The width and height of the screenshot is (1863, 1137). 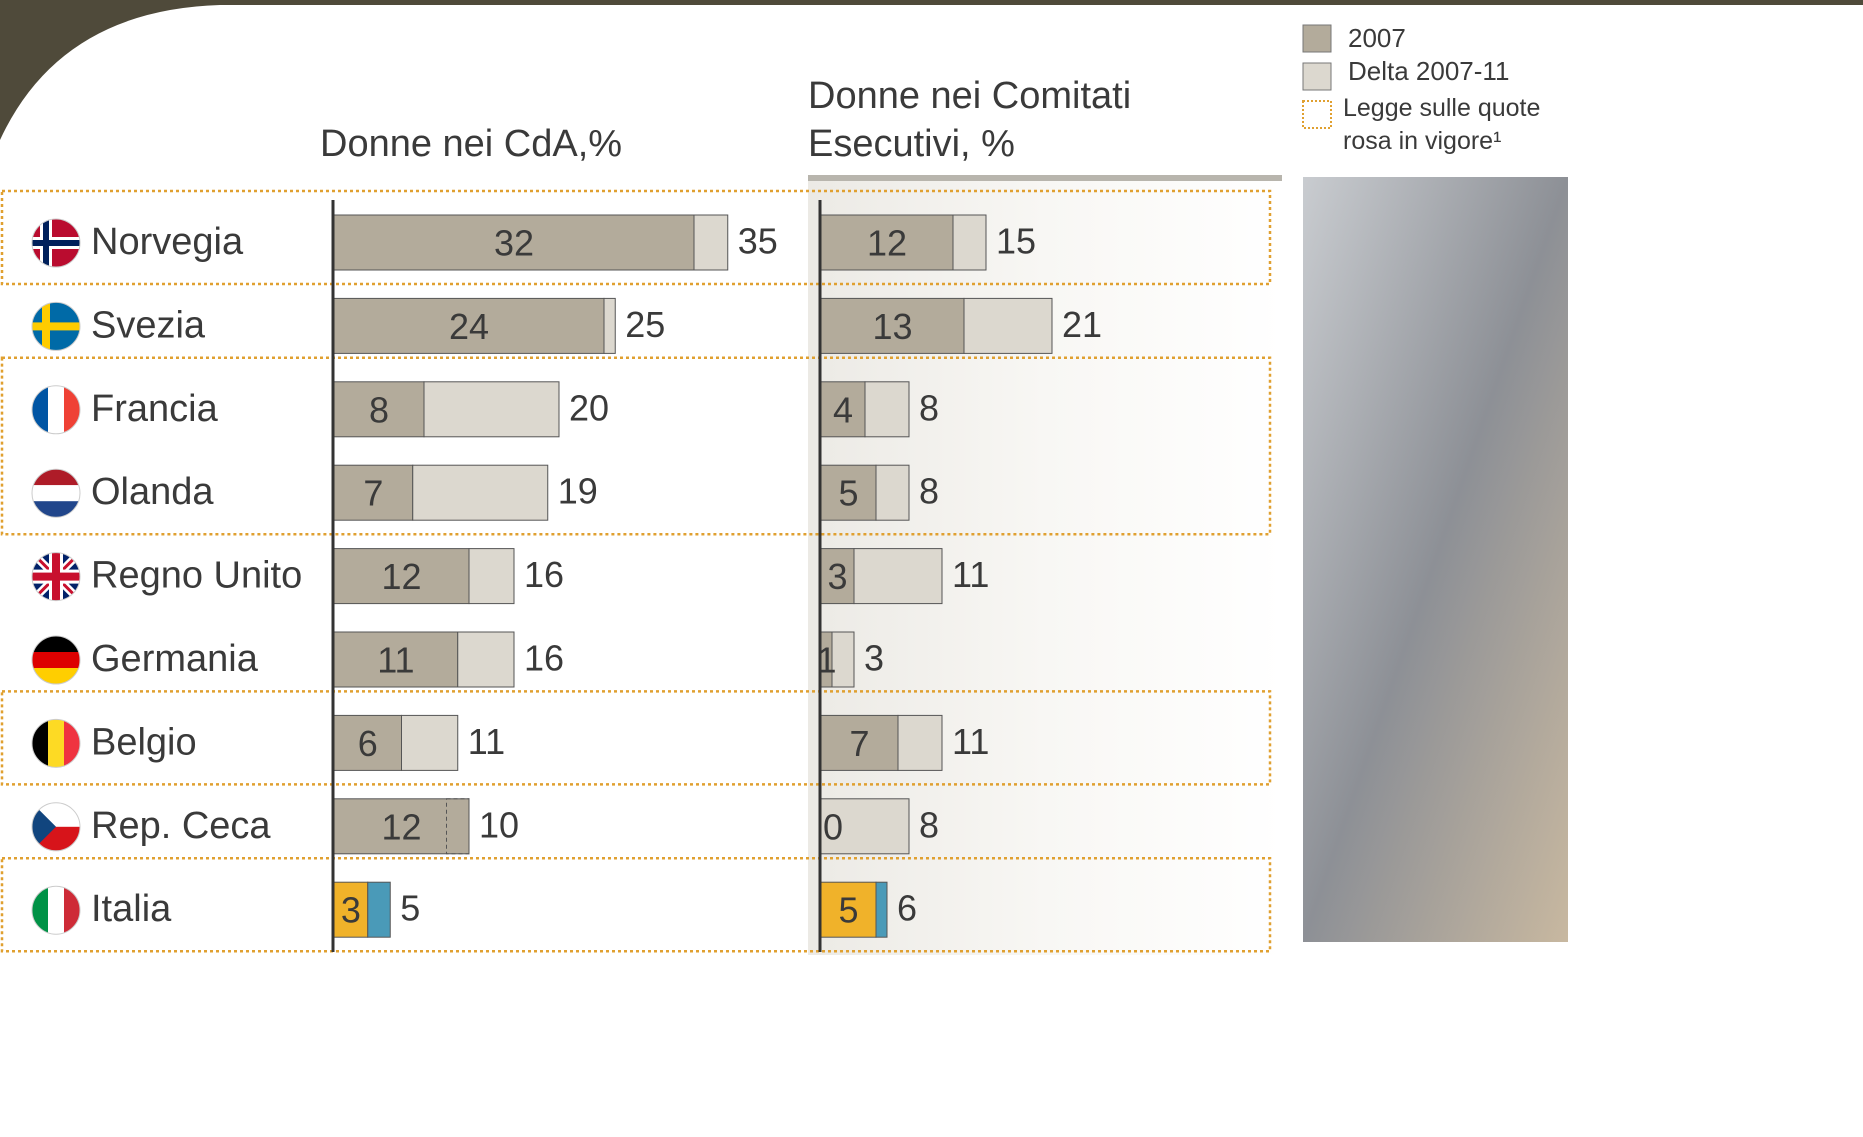 What do you see at coordinates (1377, 38) in the screenshot?
I see `legend-label: 2007` at bounding box center [1377, 38].